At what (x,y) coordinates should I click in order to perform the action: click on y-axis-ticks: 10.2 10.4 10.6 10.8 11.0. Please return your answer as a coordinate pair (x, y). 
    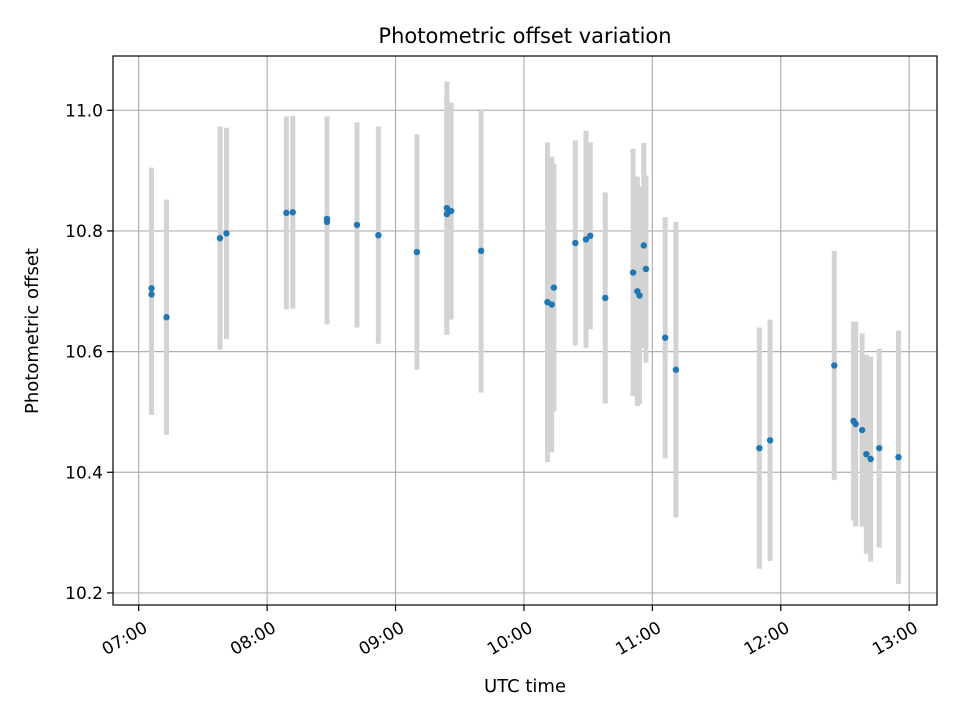
    Looking at the image, I should click on (89, 352).